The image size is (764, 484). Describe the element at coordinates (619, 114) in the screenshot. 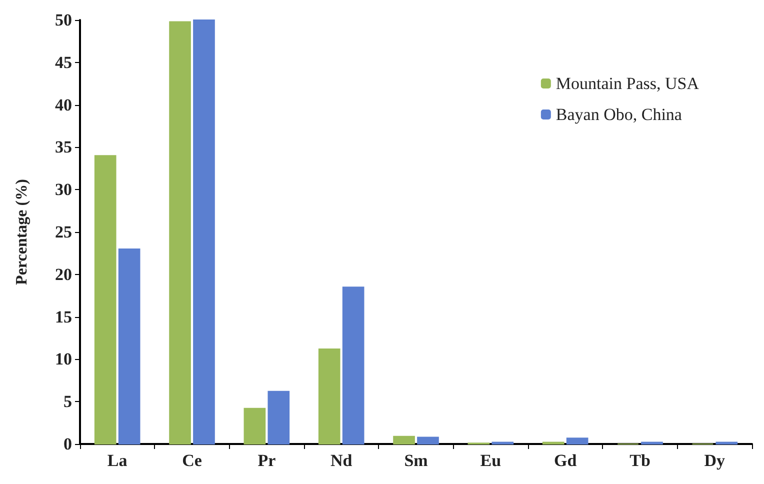

I see `legend-label: Bayan Obo, China` at that location.